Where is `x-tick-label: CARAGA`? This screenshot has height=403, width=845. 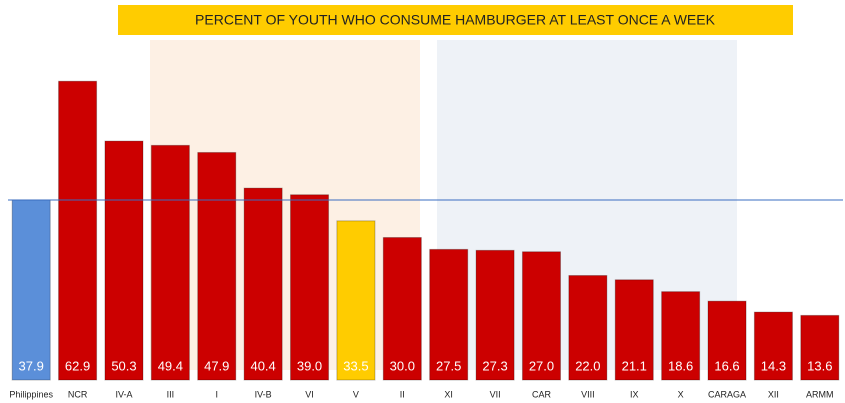
x-tick-label: CARAGA is located at coordinates (727, 394).